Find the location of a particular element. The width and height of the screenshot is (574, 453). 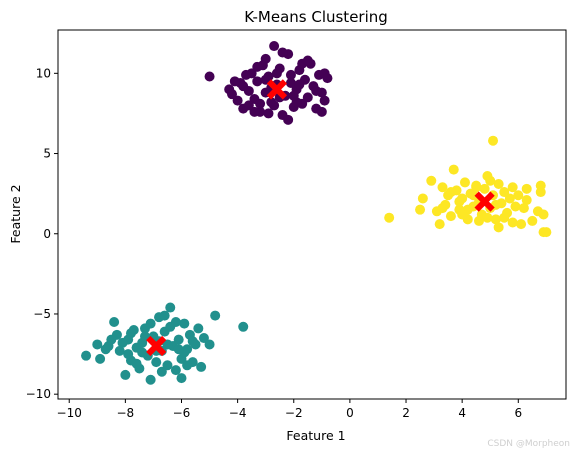

x-axis-ticks: −10 −8 −6 −4 −2 0 2 4 6 is located at coordinates (289, 409).